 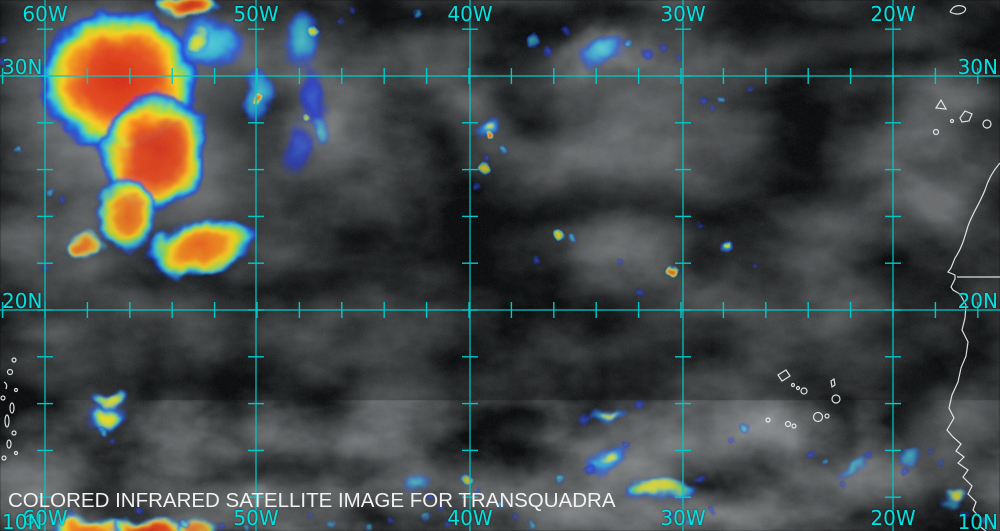 What do you see at coordinates (9, 409) in the screenshot?
I see `lesser-antilles-outline` at bounding box center [9, 409].